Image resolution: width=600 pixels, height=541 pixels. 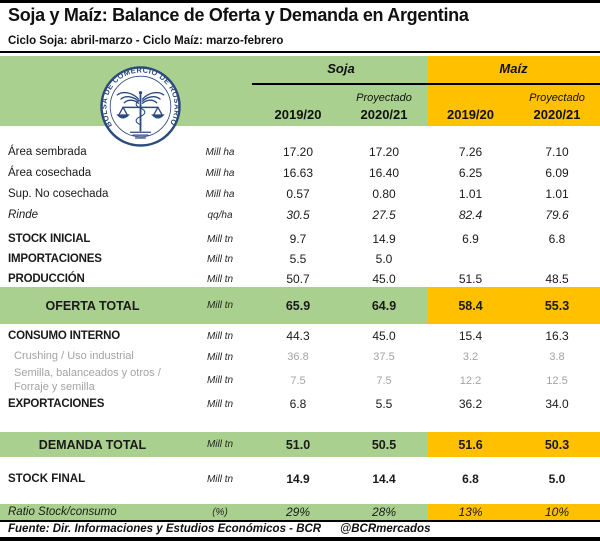 I want to click on cell-maiz-2019-20: 7.26, so click(x=470, y=152).